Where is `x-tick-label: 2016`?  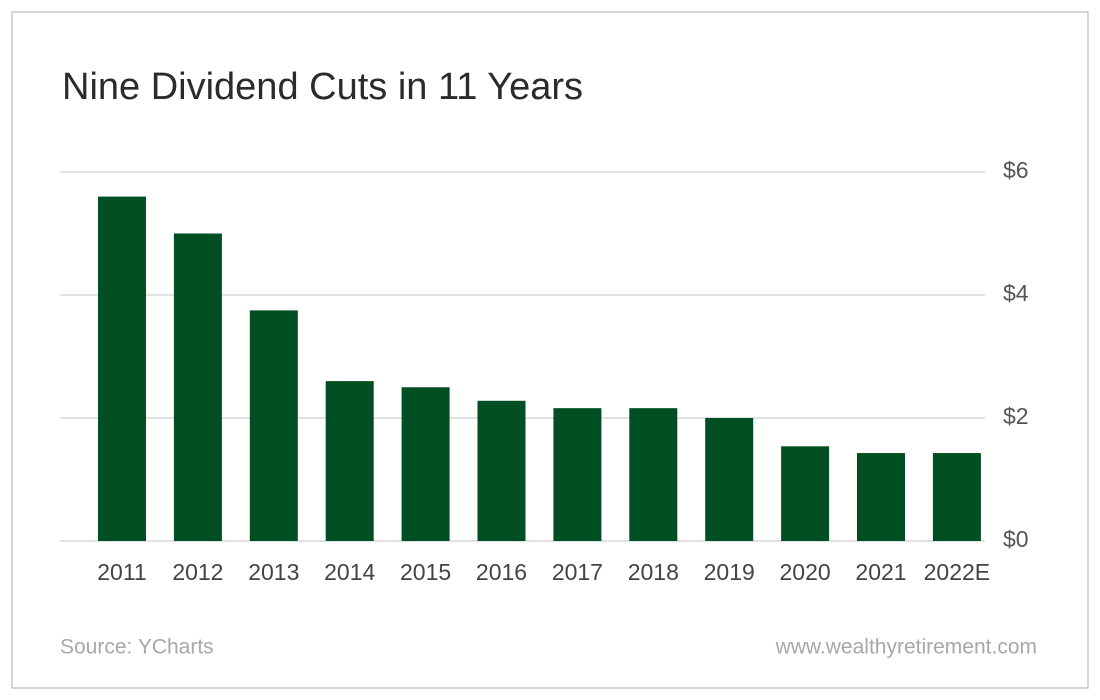 x-tick-label: 2016 is located at coordinates (501, 572).